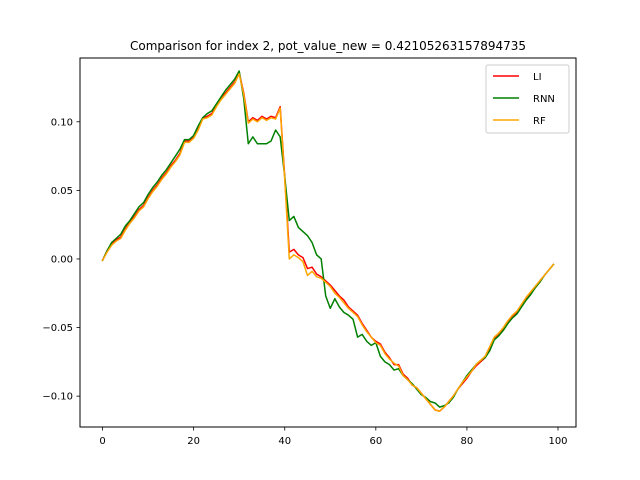 This screenshot has width=640, height=480. What do you see at coordinates (537, 77) in the screenshot?
I see `legend-label-li: LI` at bounding box center [537, 77].